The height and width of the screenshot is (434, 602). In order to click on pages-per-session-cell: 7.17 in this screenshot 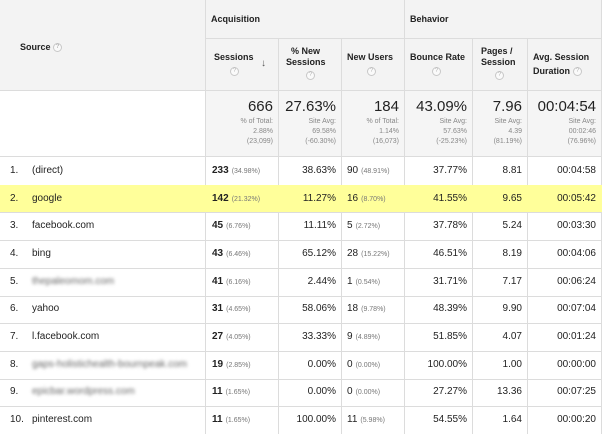, I will do `click(512, 281)`.